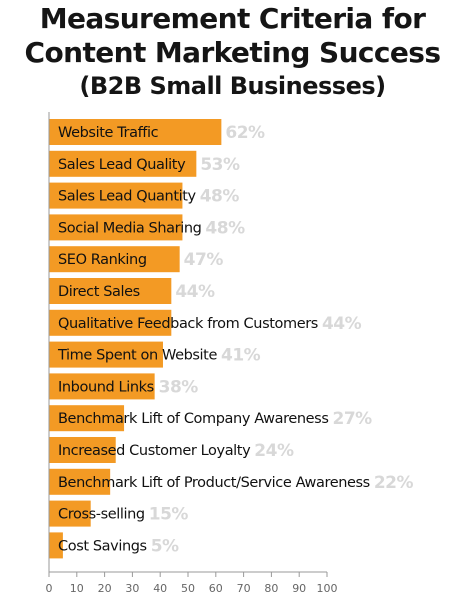  I want to click on category-label: Time Spent on Website, so click(137, 356).